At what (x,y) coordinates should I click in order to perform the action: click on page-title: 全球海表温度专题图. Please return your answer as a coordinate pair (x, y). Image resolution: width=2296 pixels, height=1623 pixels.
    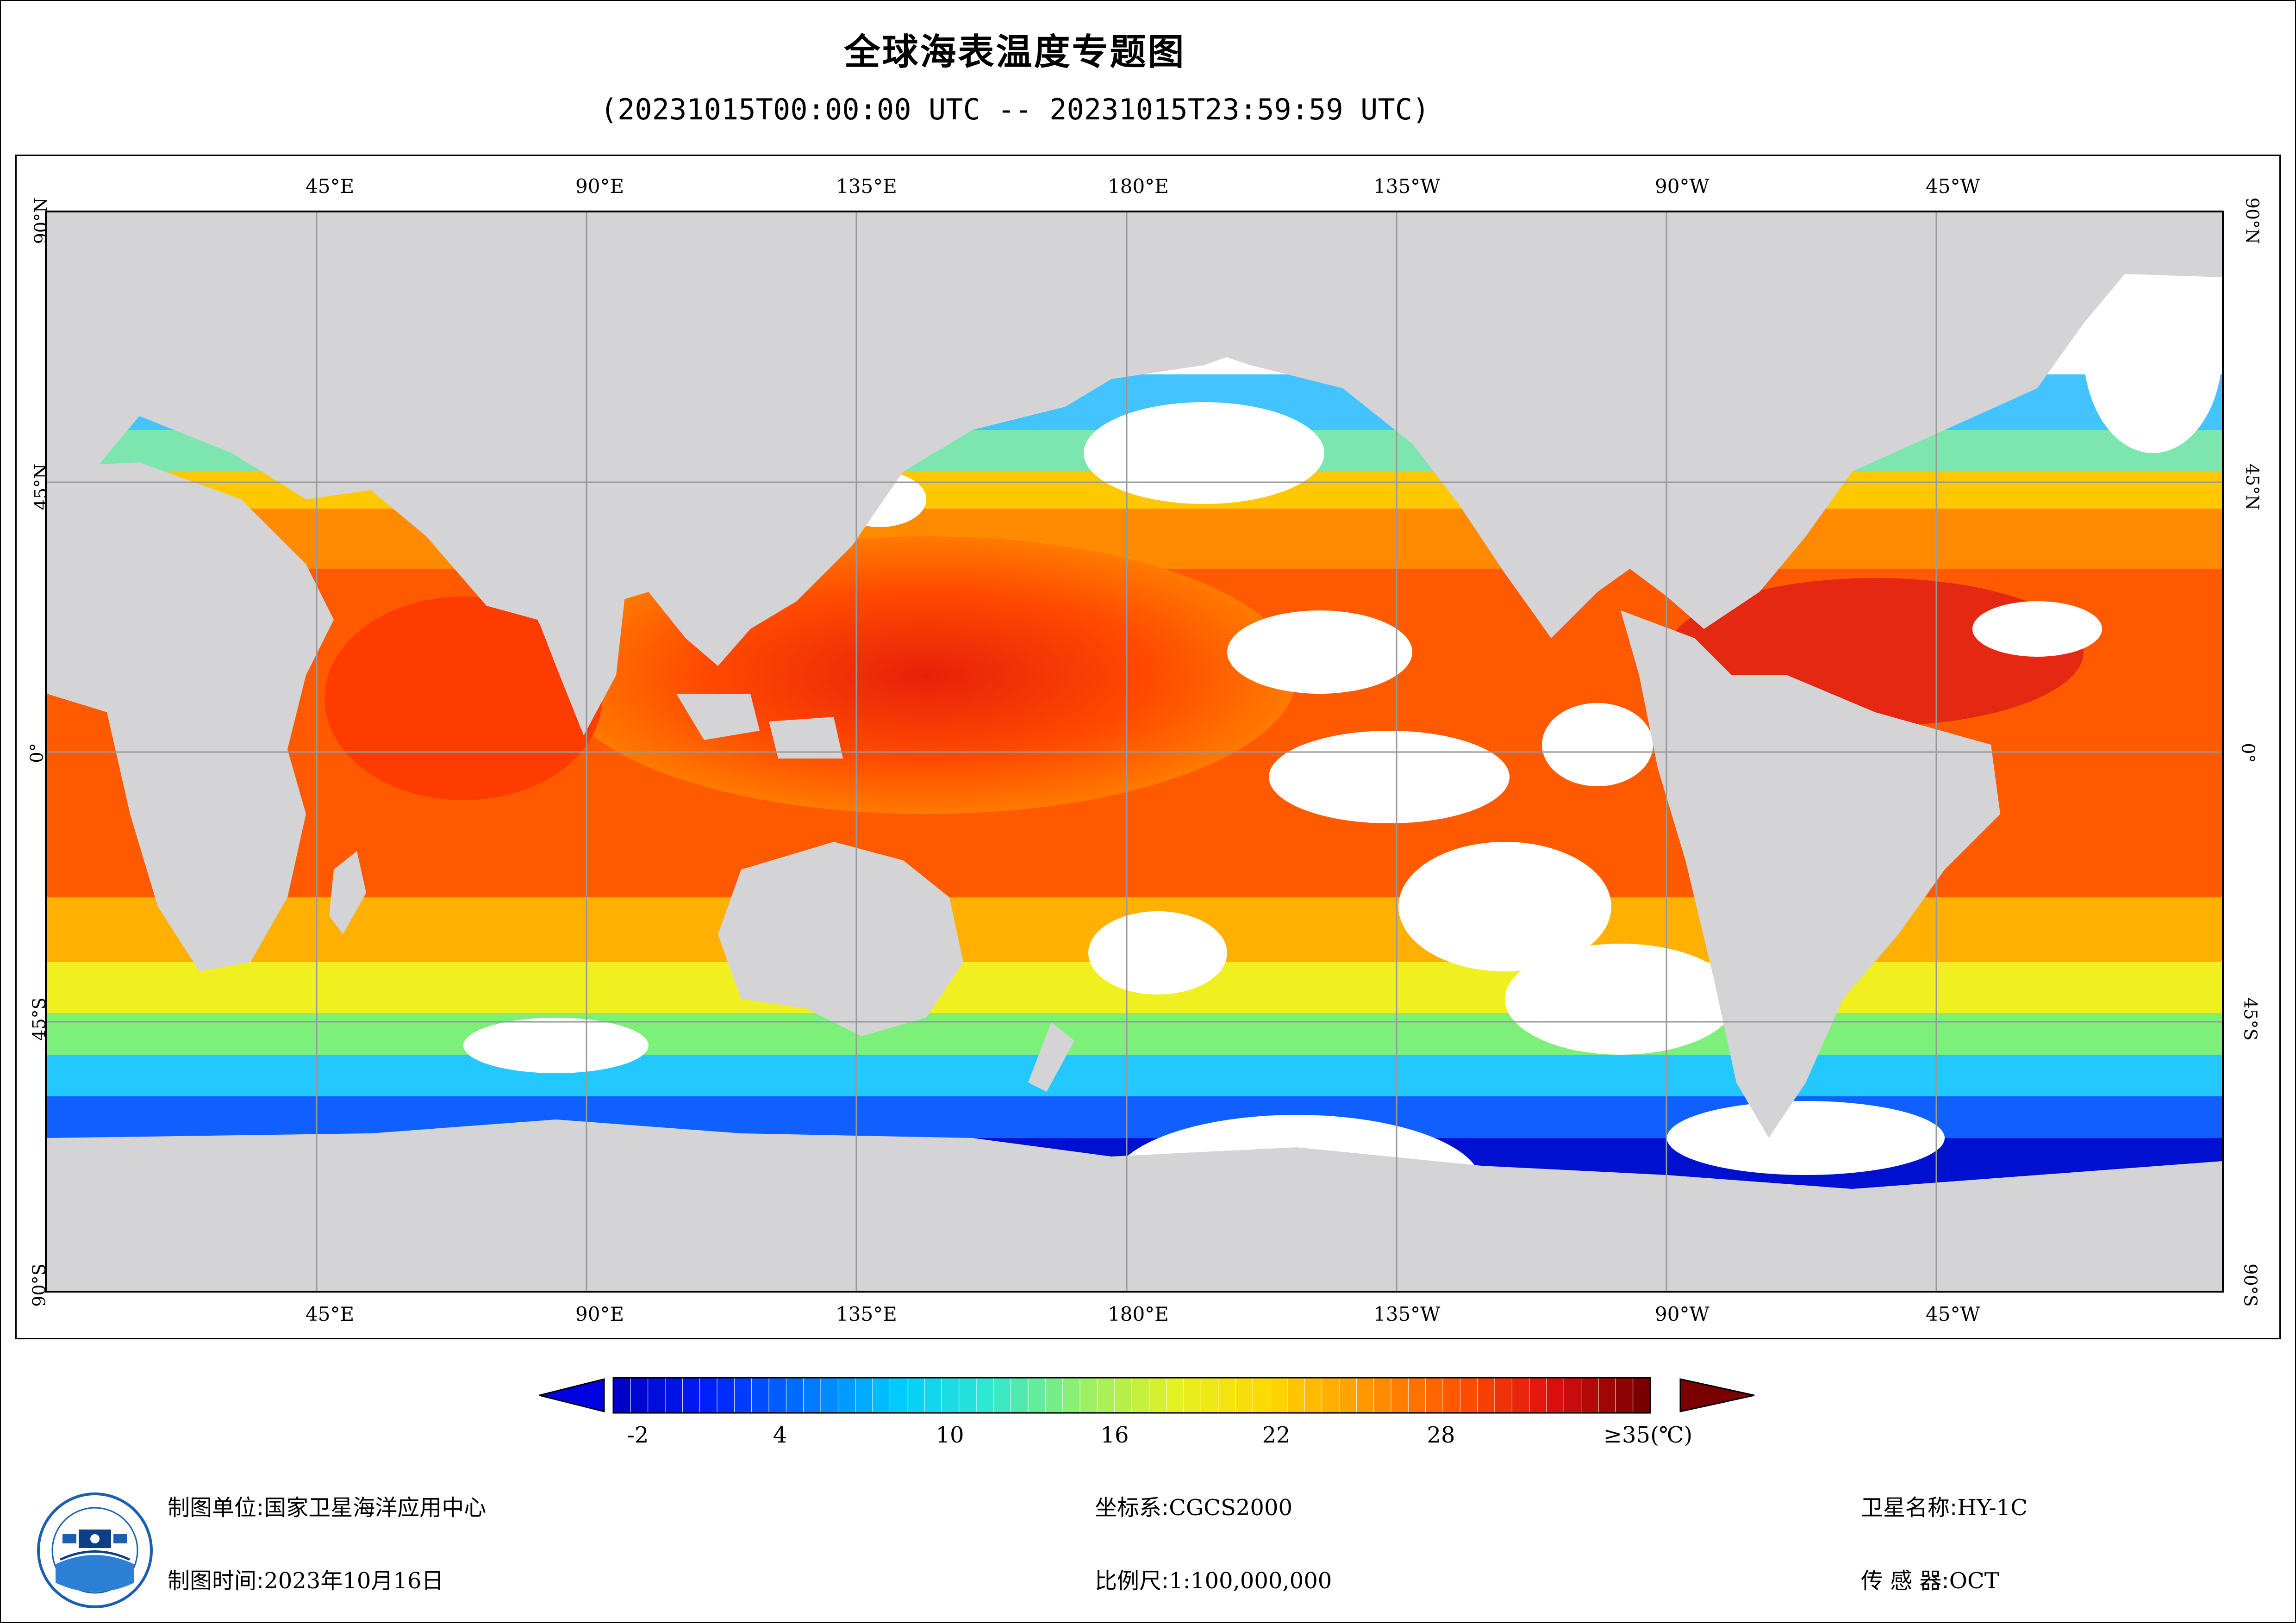
    Looking at the image, I should click on (1015, 52).